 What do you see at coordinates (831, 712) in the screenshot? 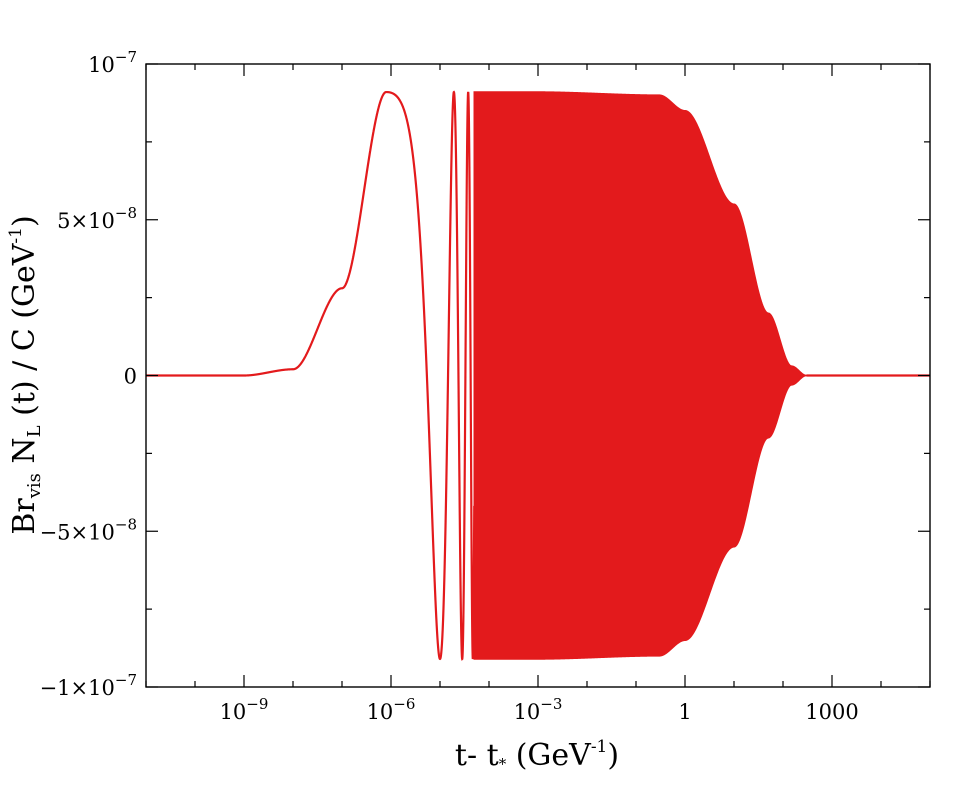
I see `x-tick-label: 1000` at bounding box center [831, 712].